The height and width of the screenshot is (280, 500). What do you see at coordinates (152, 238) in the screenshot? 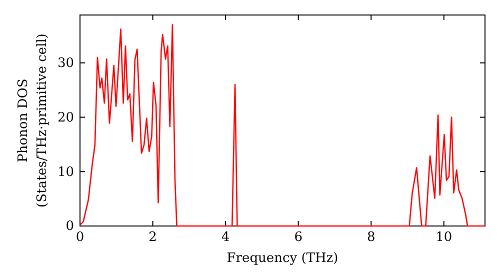
I see `x-tick-label: 2` at bounding box center [152, 238].